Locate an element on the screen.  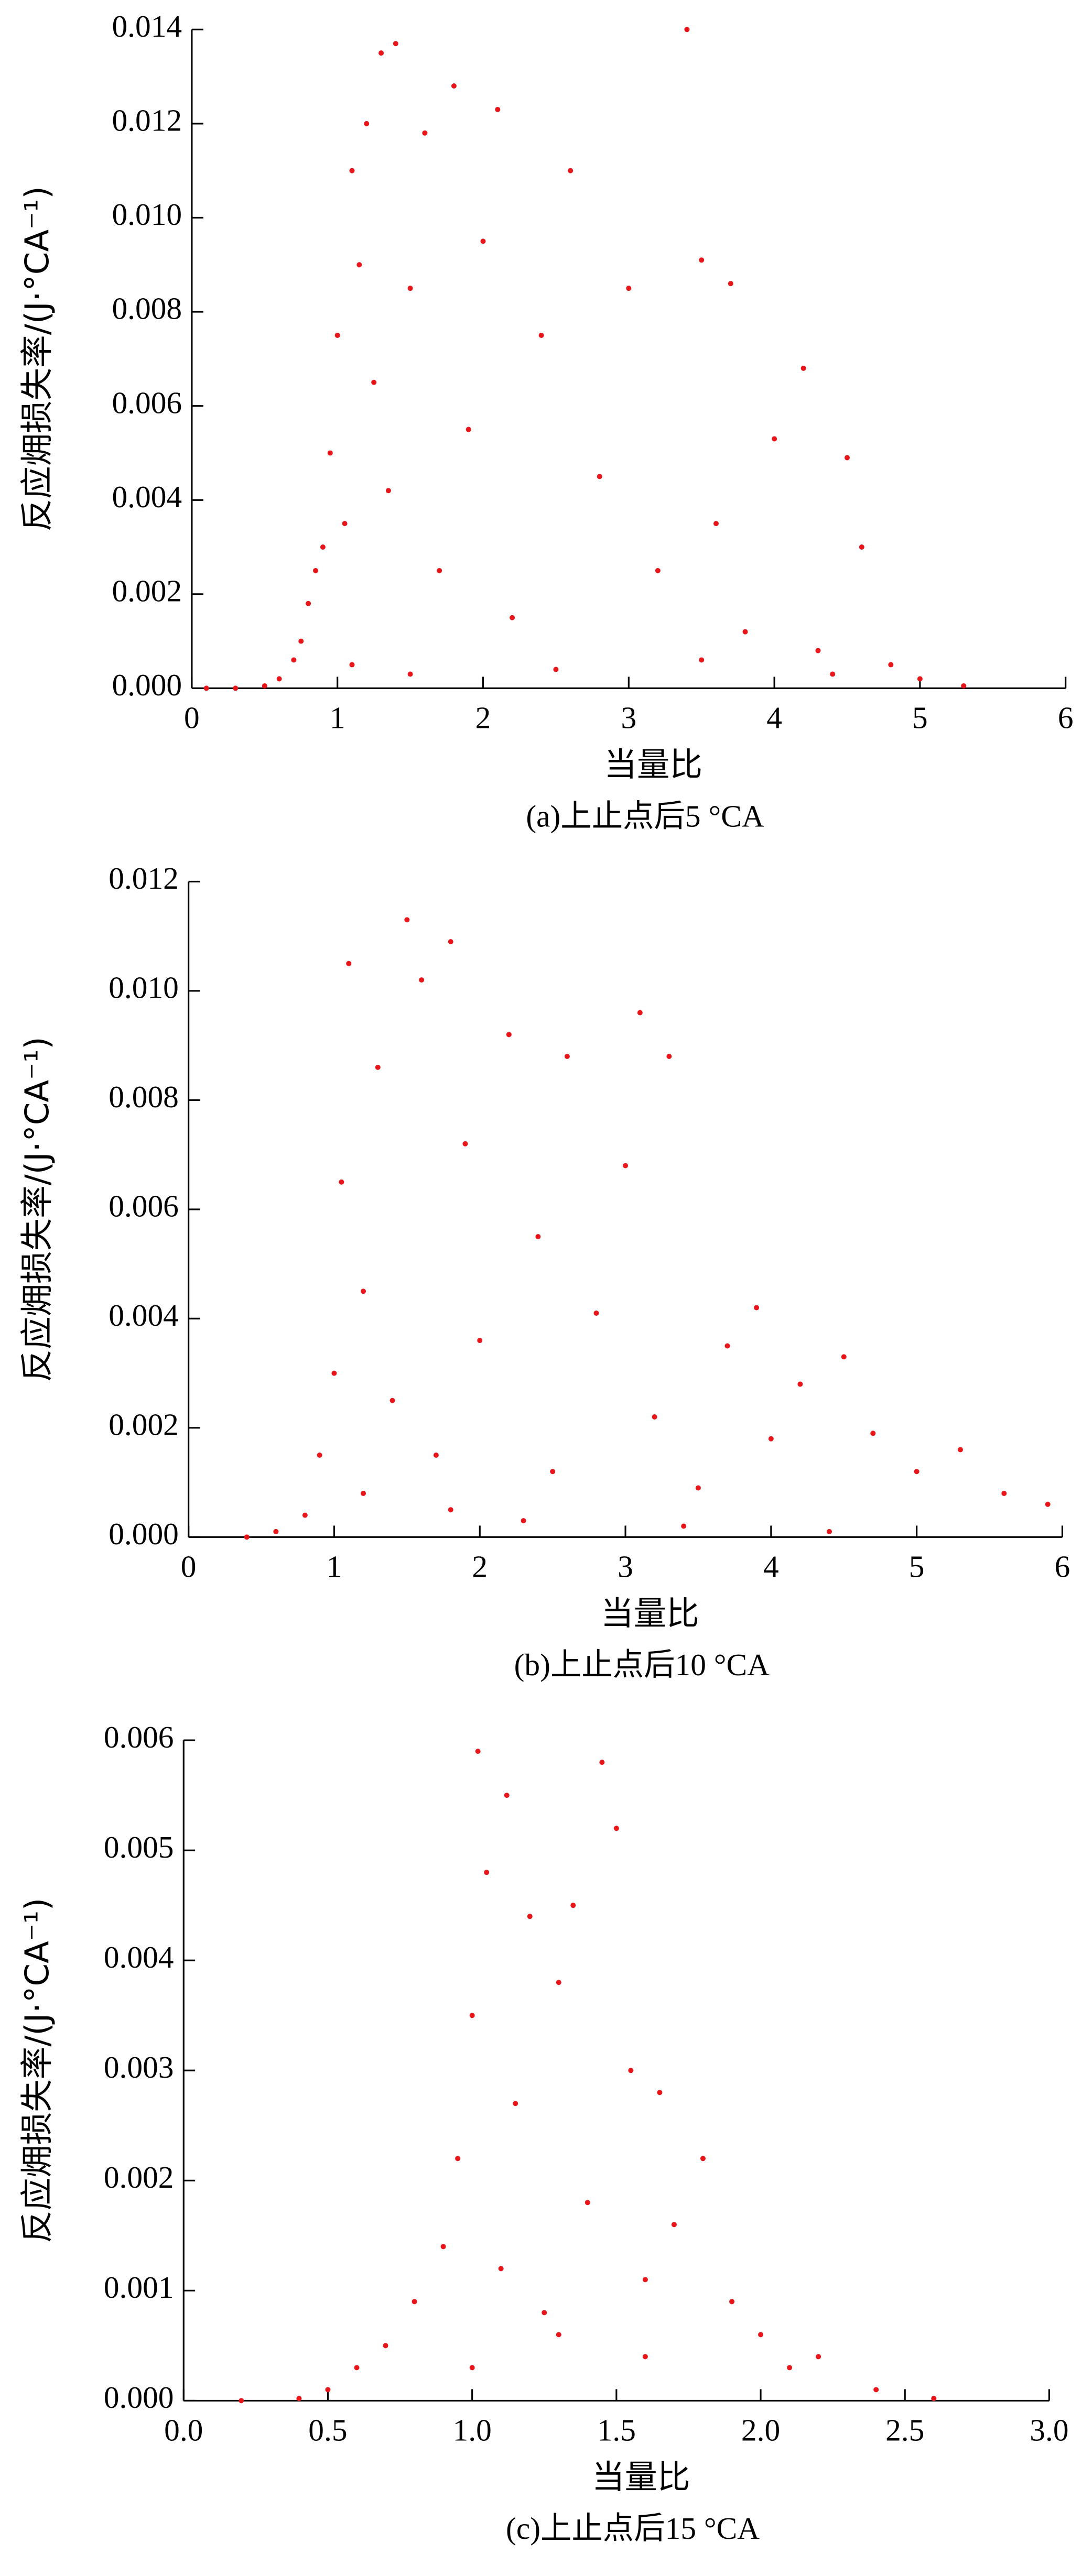
y-tick-label: 0.014 is located at coordinates (147, 26).